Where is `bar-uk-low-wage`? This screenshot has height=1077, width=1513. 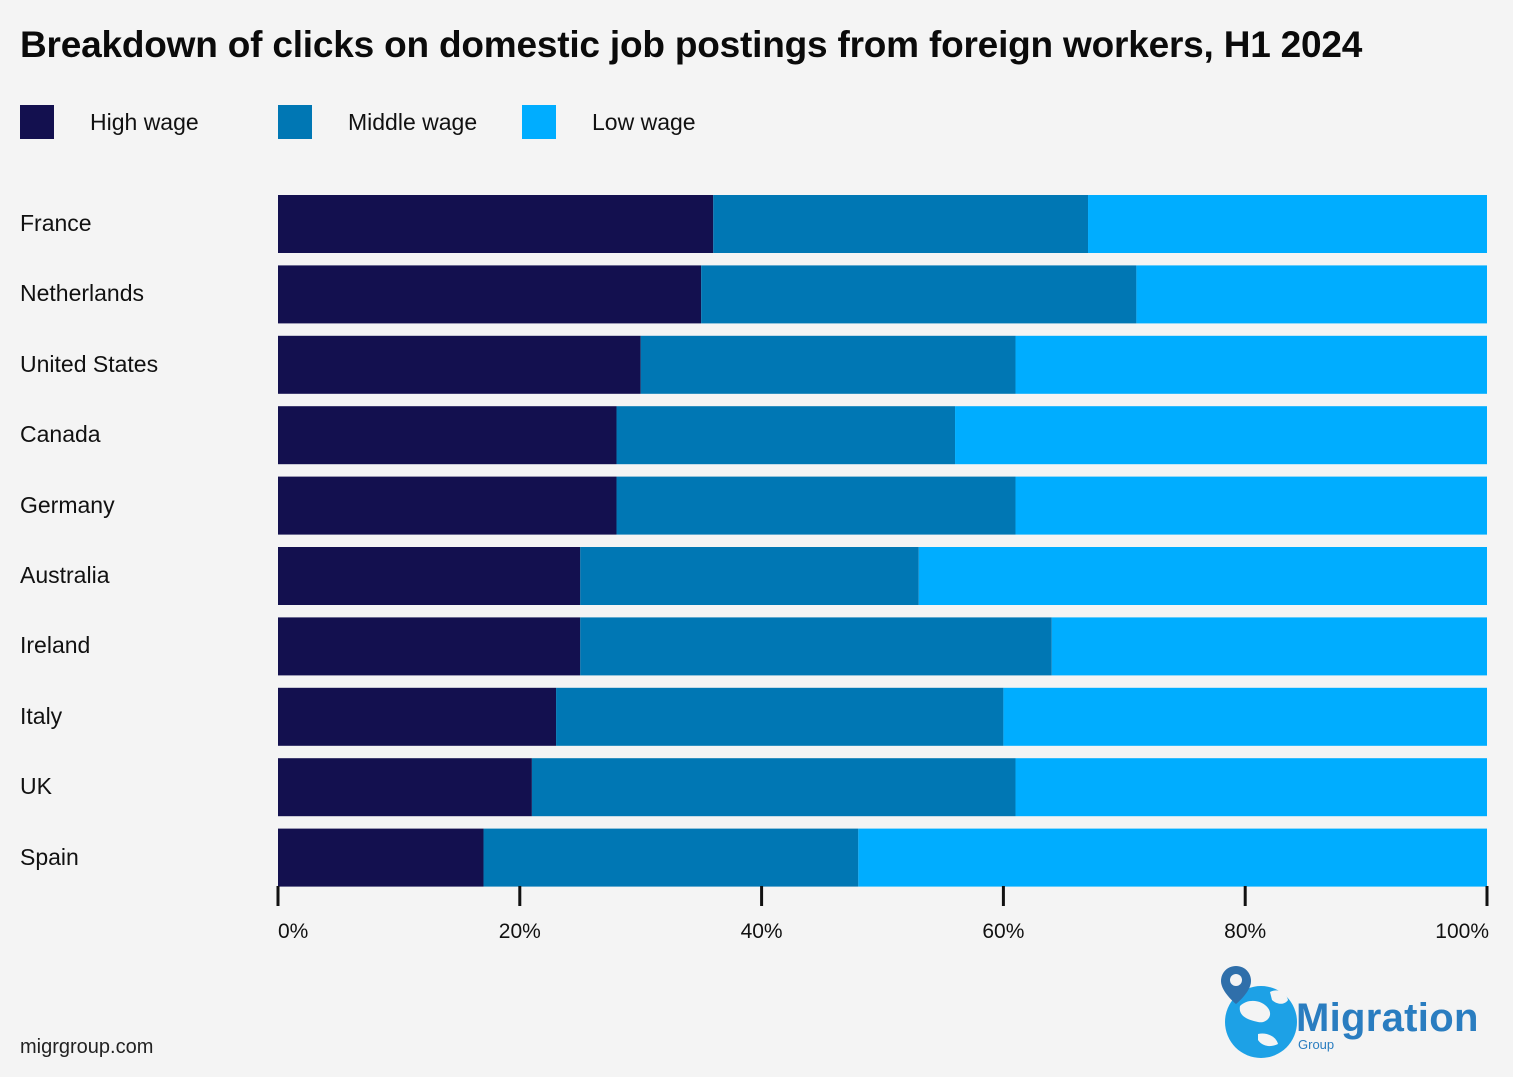
bar-uk-low-wage is located at coordinates (1251, 787).